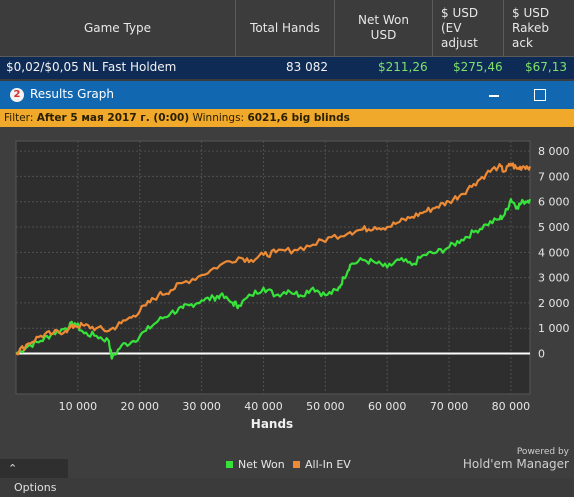 Image resolution: width=574 pixels, height=497 pixels. Describe the element at coordinates (201, 406) in the screenshot. I see `x-tick-label: 30 000` at that location.